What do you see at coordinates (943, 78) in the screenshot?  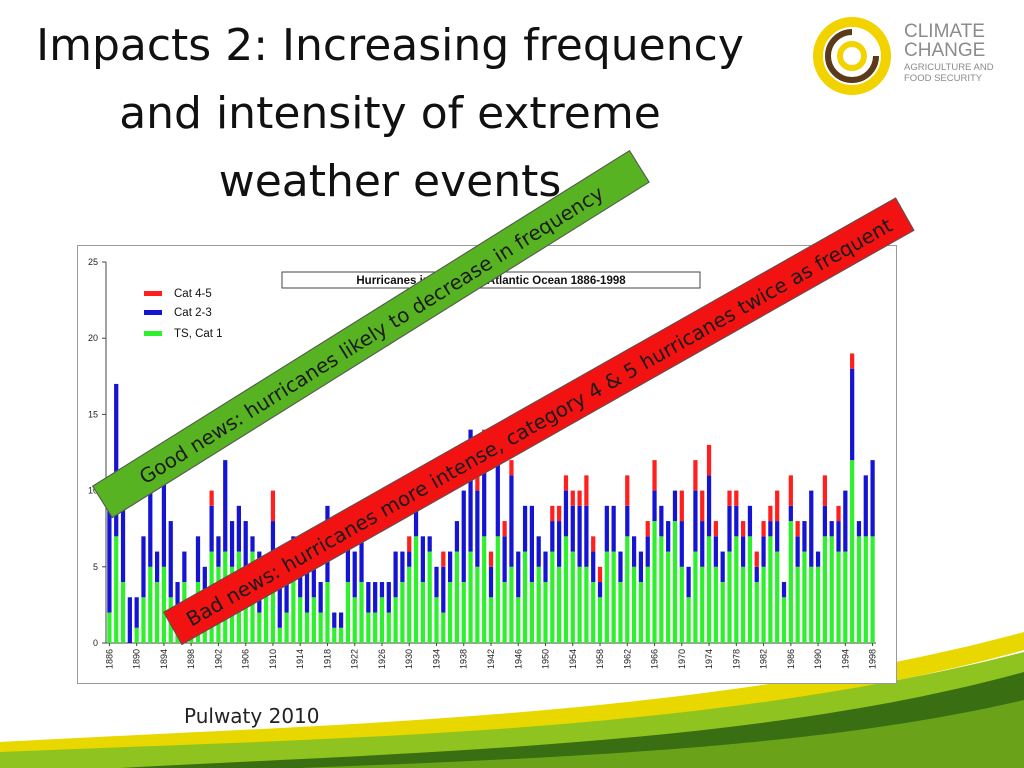 I see `logo-line-4: FOOD SECURITY` at bounding box center [943, 78].